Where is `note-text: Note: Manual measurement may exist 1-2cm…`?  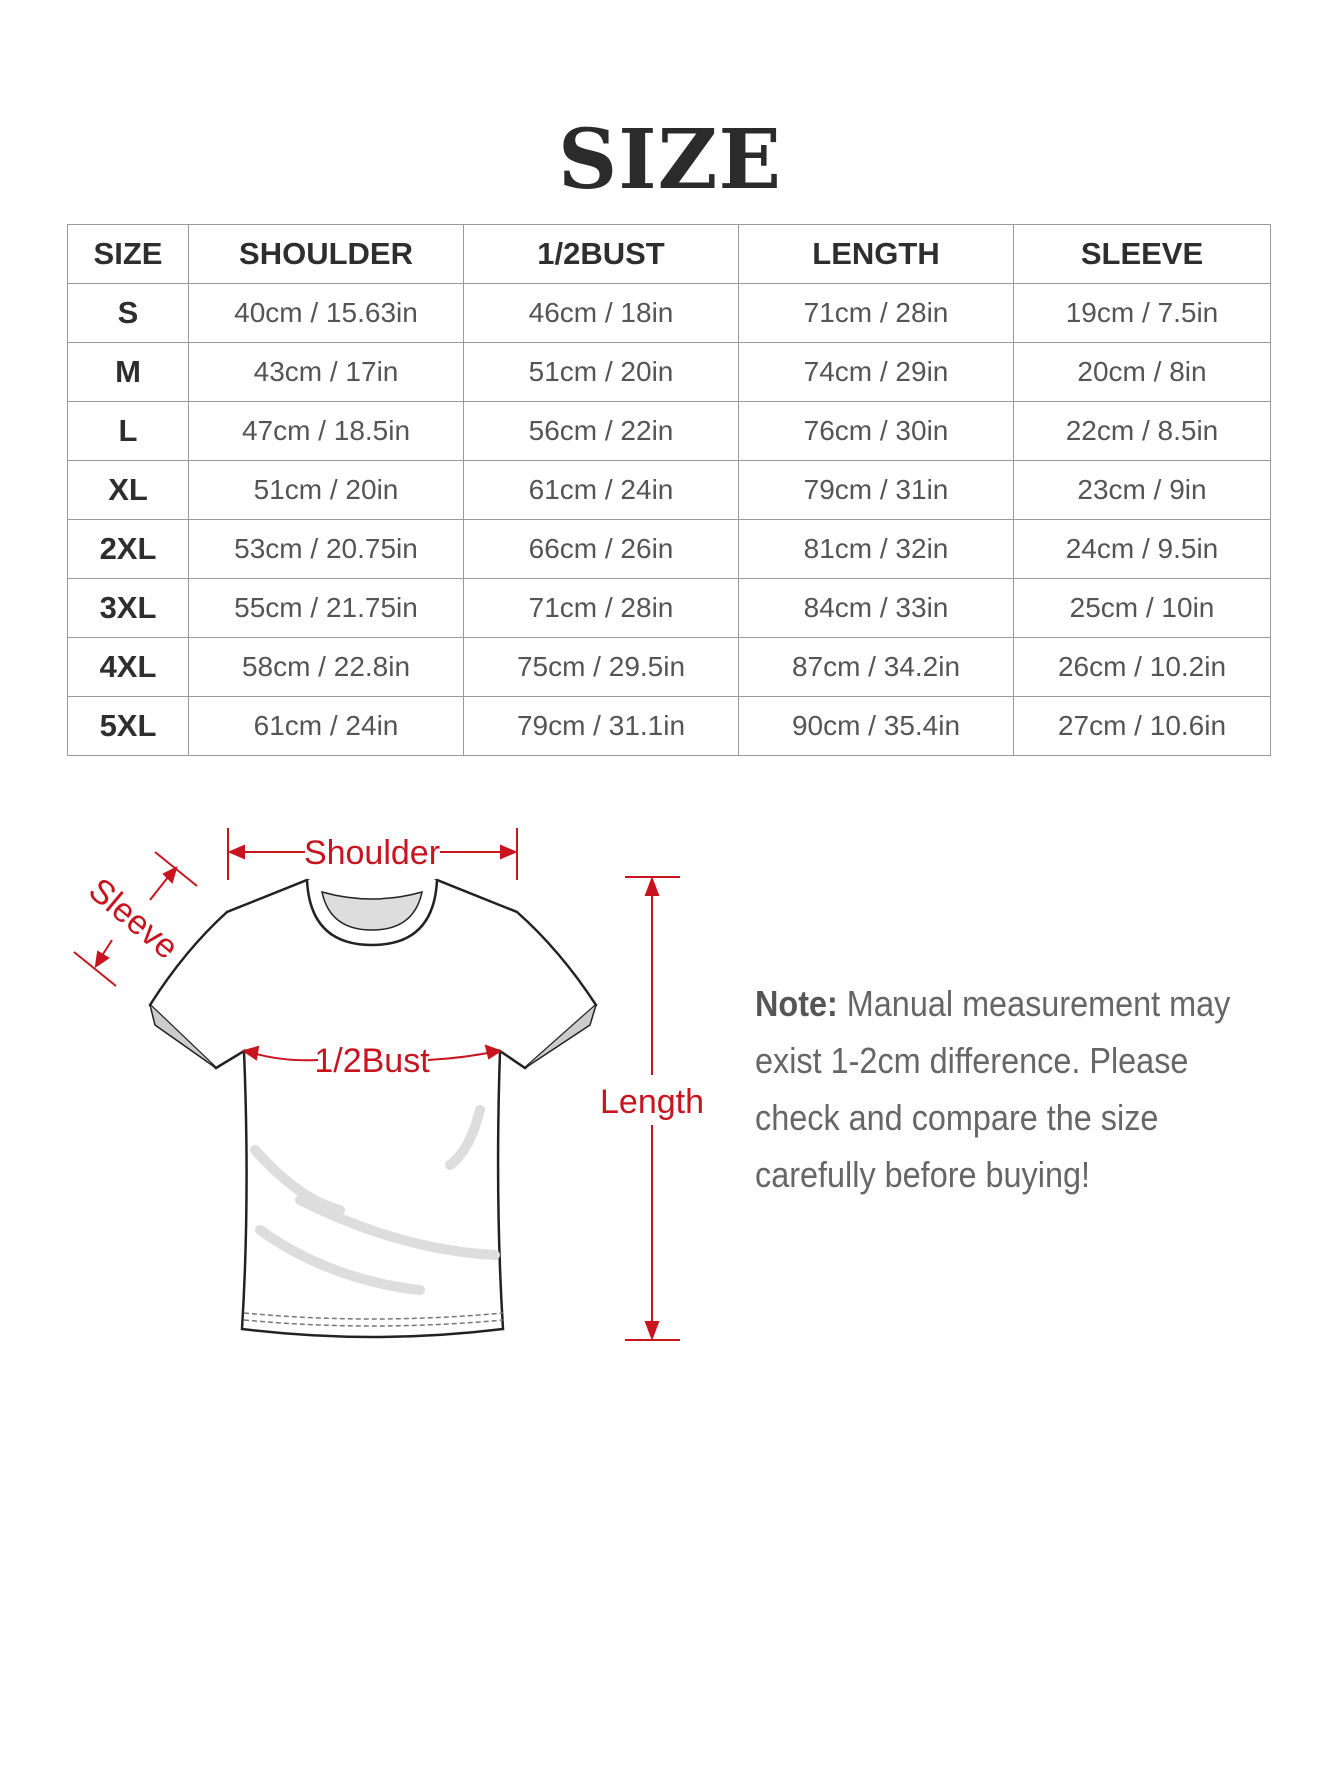 note-text: Note: Manual measurement may exist 1-2cm… is located at coordinates (1007, 1089).